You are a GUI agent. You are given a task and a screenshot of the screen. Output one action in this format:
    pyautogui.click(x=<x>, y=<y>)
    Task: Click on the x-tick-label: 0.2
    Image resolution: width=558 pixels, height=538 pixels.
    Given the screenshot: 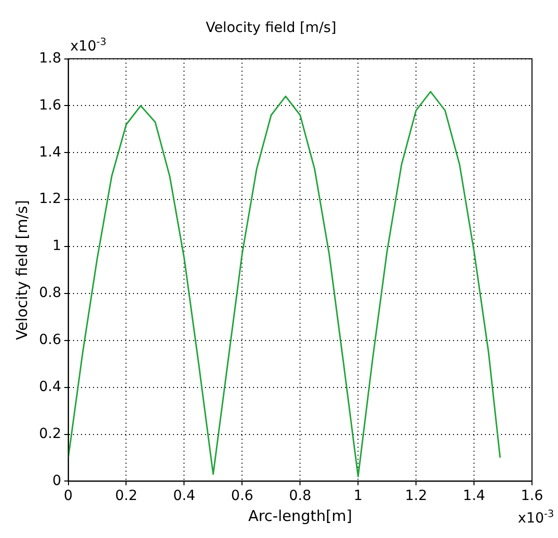 What is the action you would take?
    pyautogui.click(x=126, y=496)
    